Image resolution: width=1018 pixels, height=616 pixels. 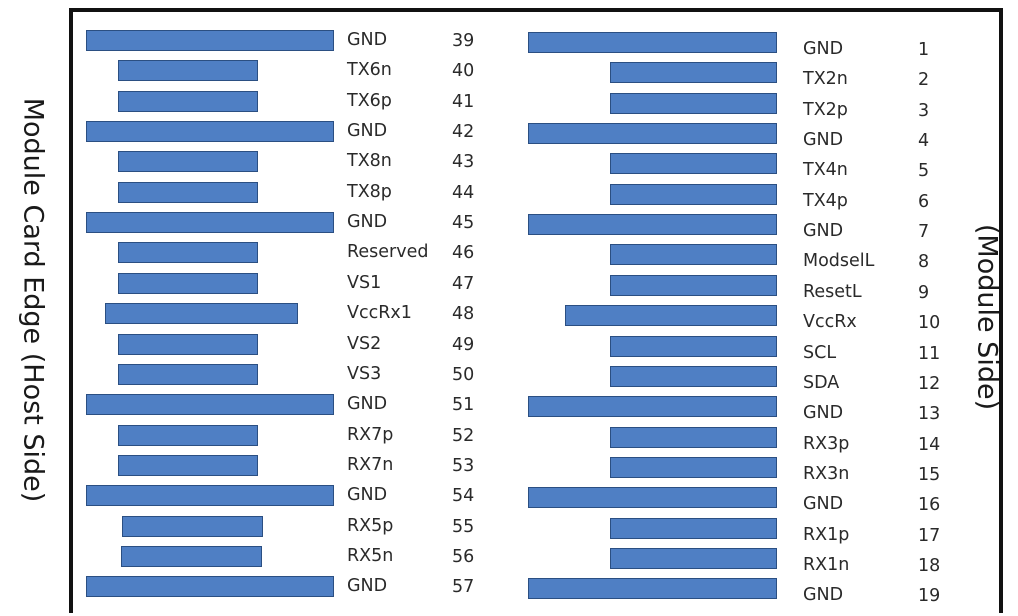 What do you see at coordinates (463, 253) in the screenshot?
I see `pin-number-label: 46` at bounding box center [463, 253].